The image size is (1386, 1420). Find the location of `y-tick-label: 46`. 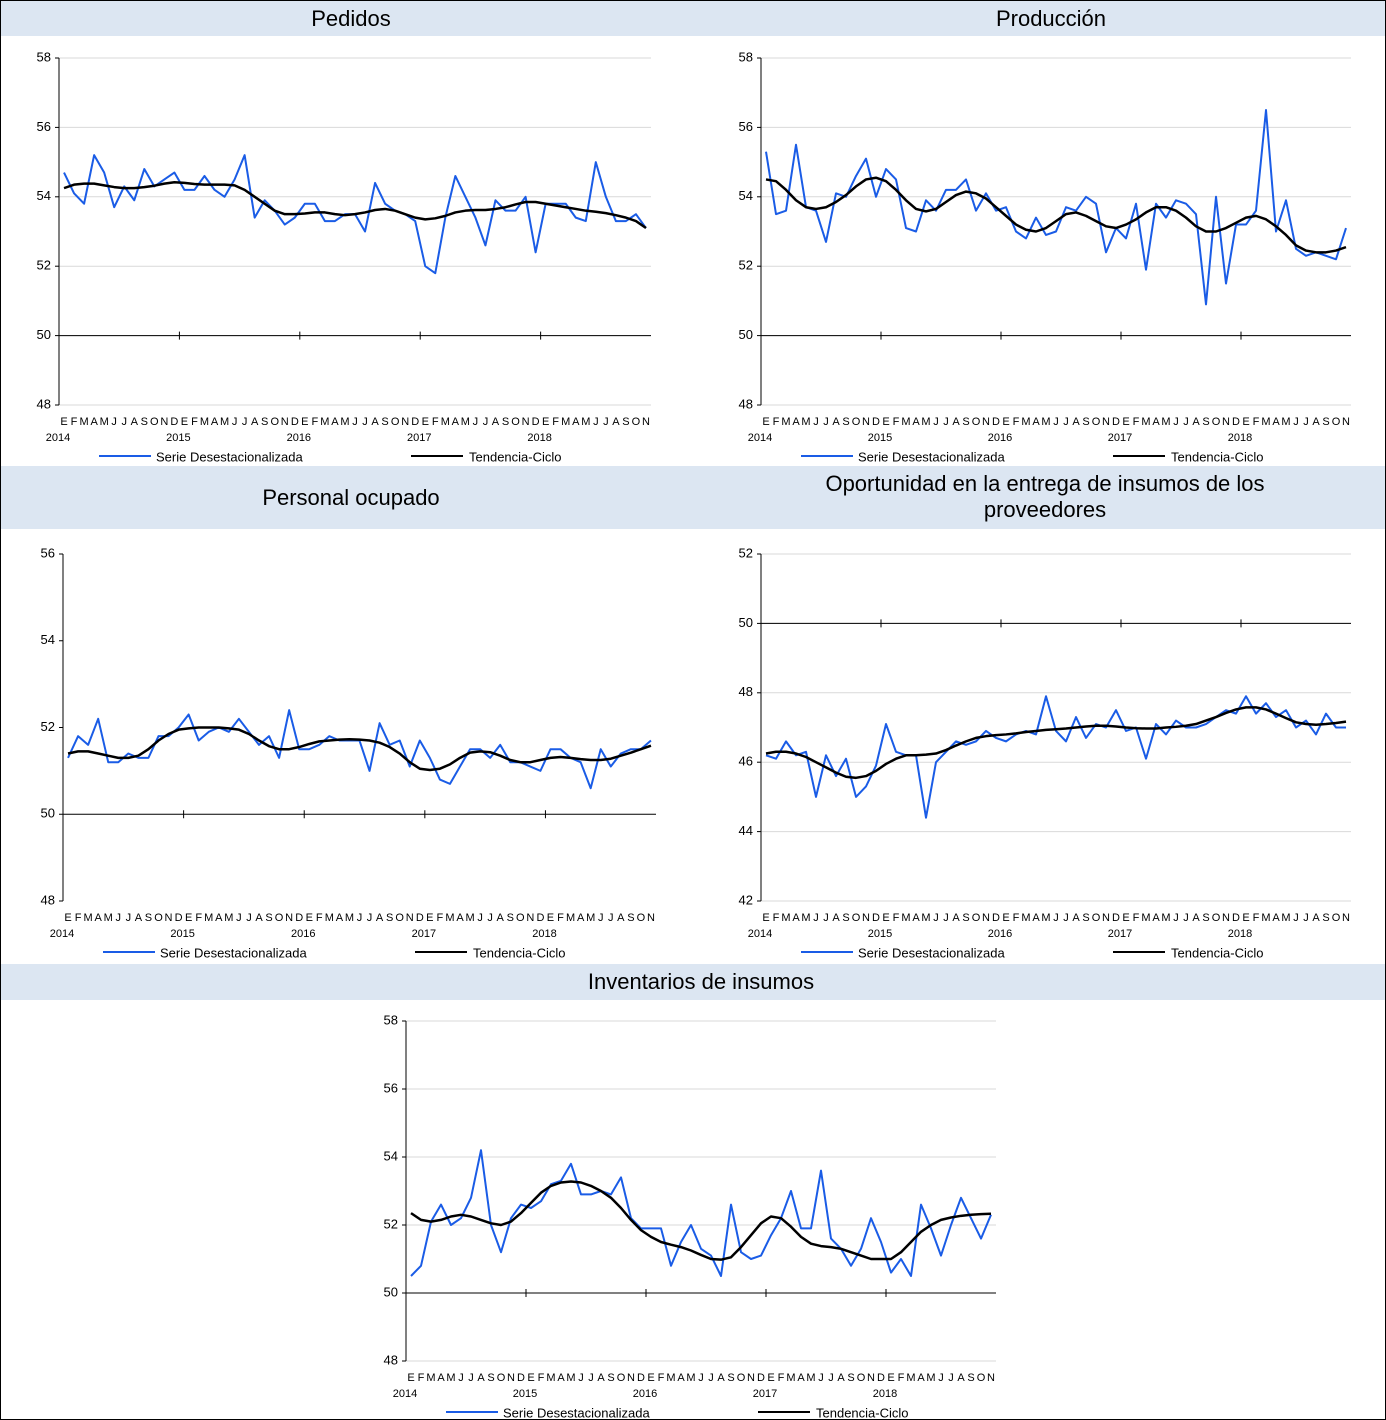

y-tick-label: 46 is located at coordinates (746, 761).